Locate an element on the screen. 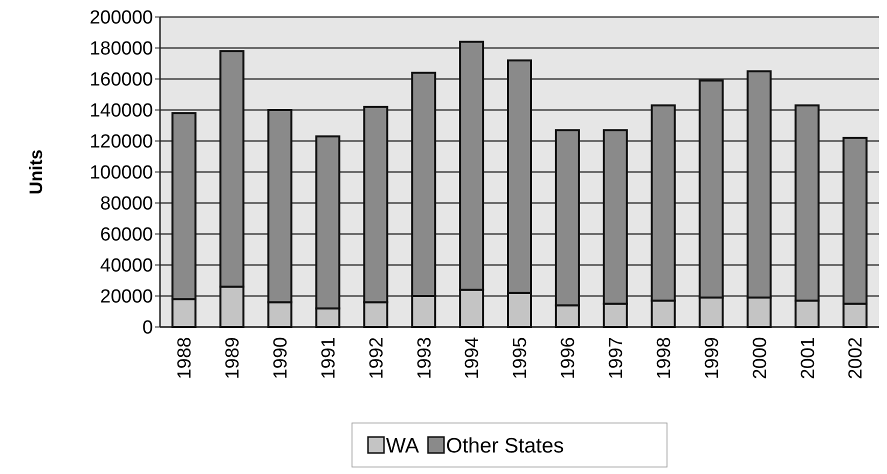  y-tick-label: 160000 is located at coordinates (121, 80).